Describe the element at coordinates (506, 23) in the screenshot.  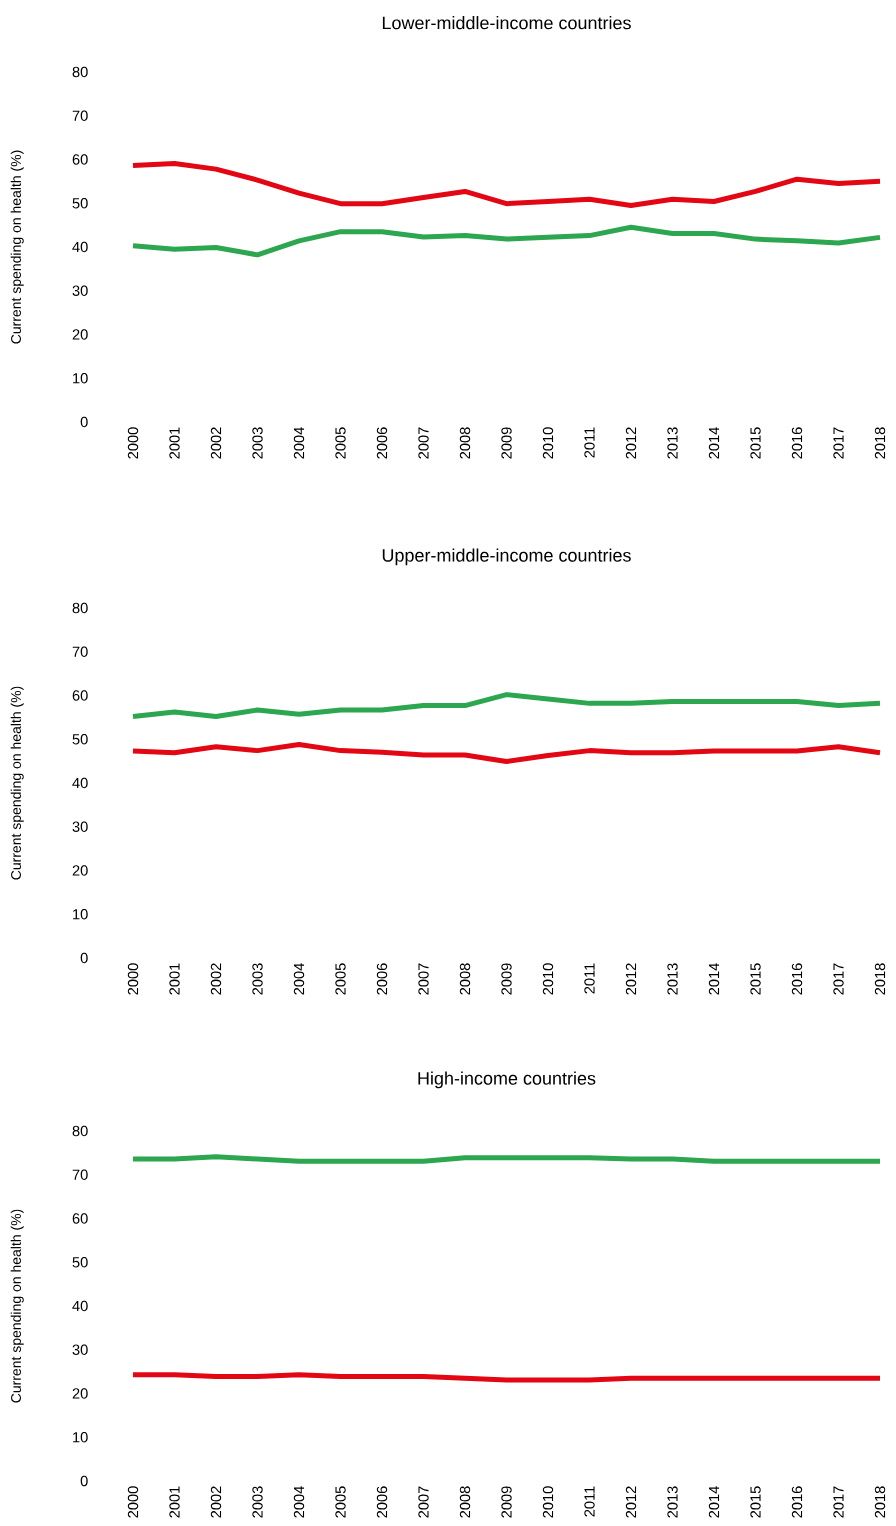
I see `chart-title: Lower-middle-income countries` at that location.